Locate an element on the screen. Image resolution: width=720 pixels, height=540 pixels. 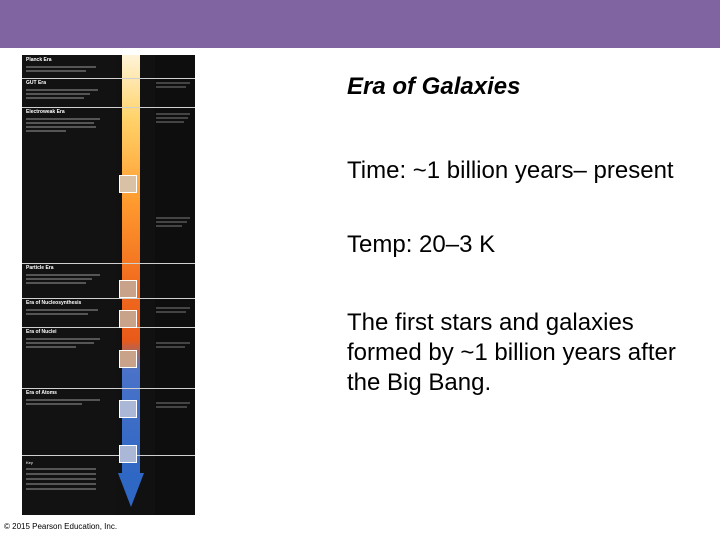
era-title-gut: GUT Era is located at coordinates (36, 83).